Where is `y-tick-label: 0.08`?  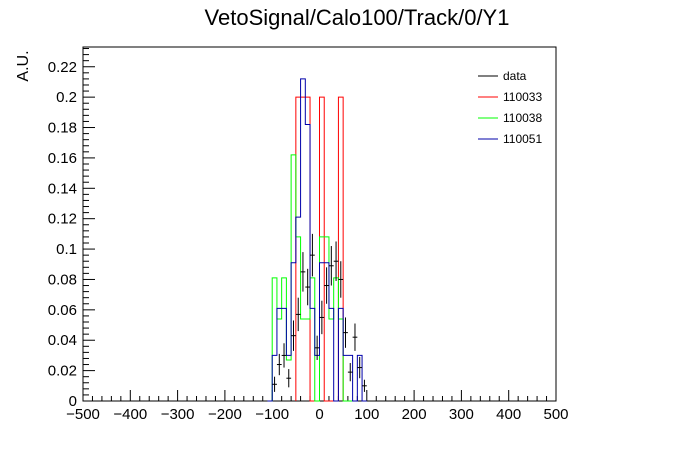 y-tick-label: 0.08 is located at coordinates (62, 279).